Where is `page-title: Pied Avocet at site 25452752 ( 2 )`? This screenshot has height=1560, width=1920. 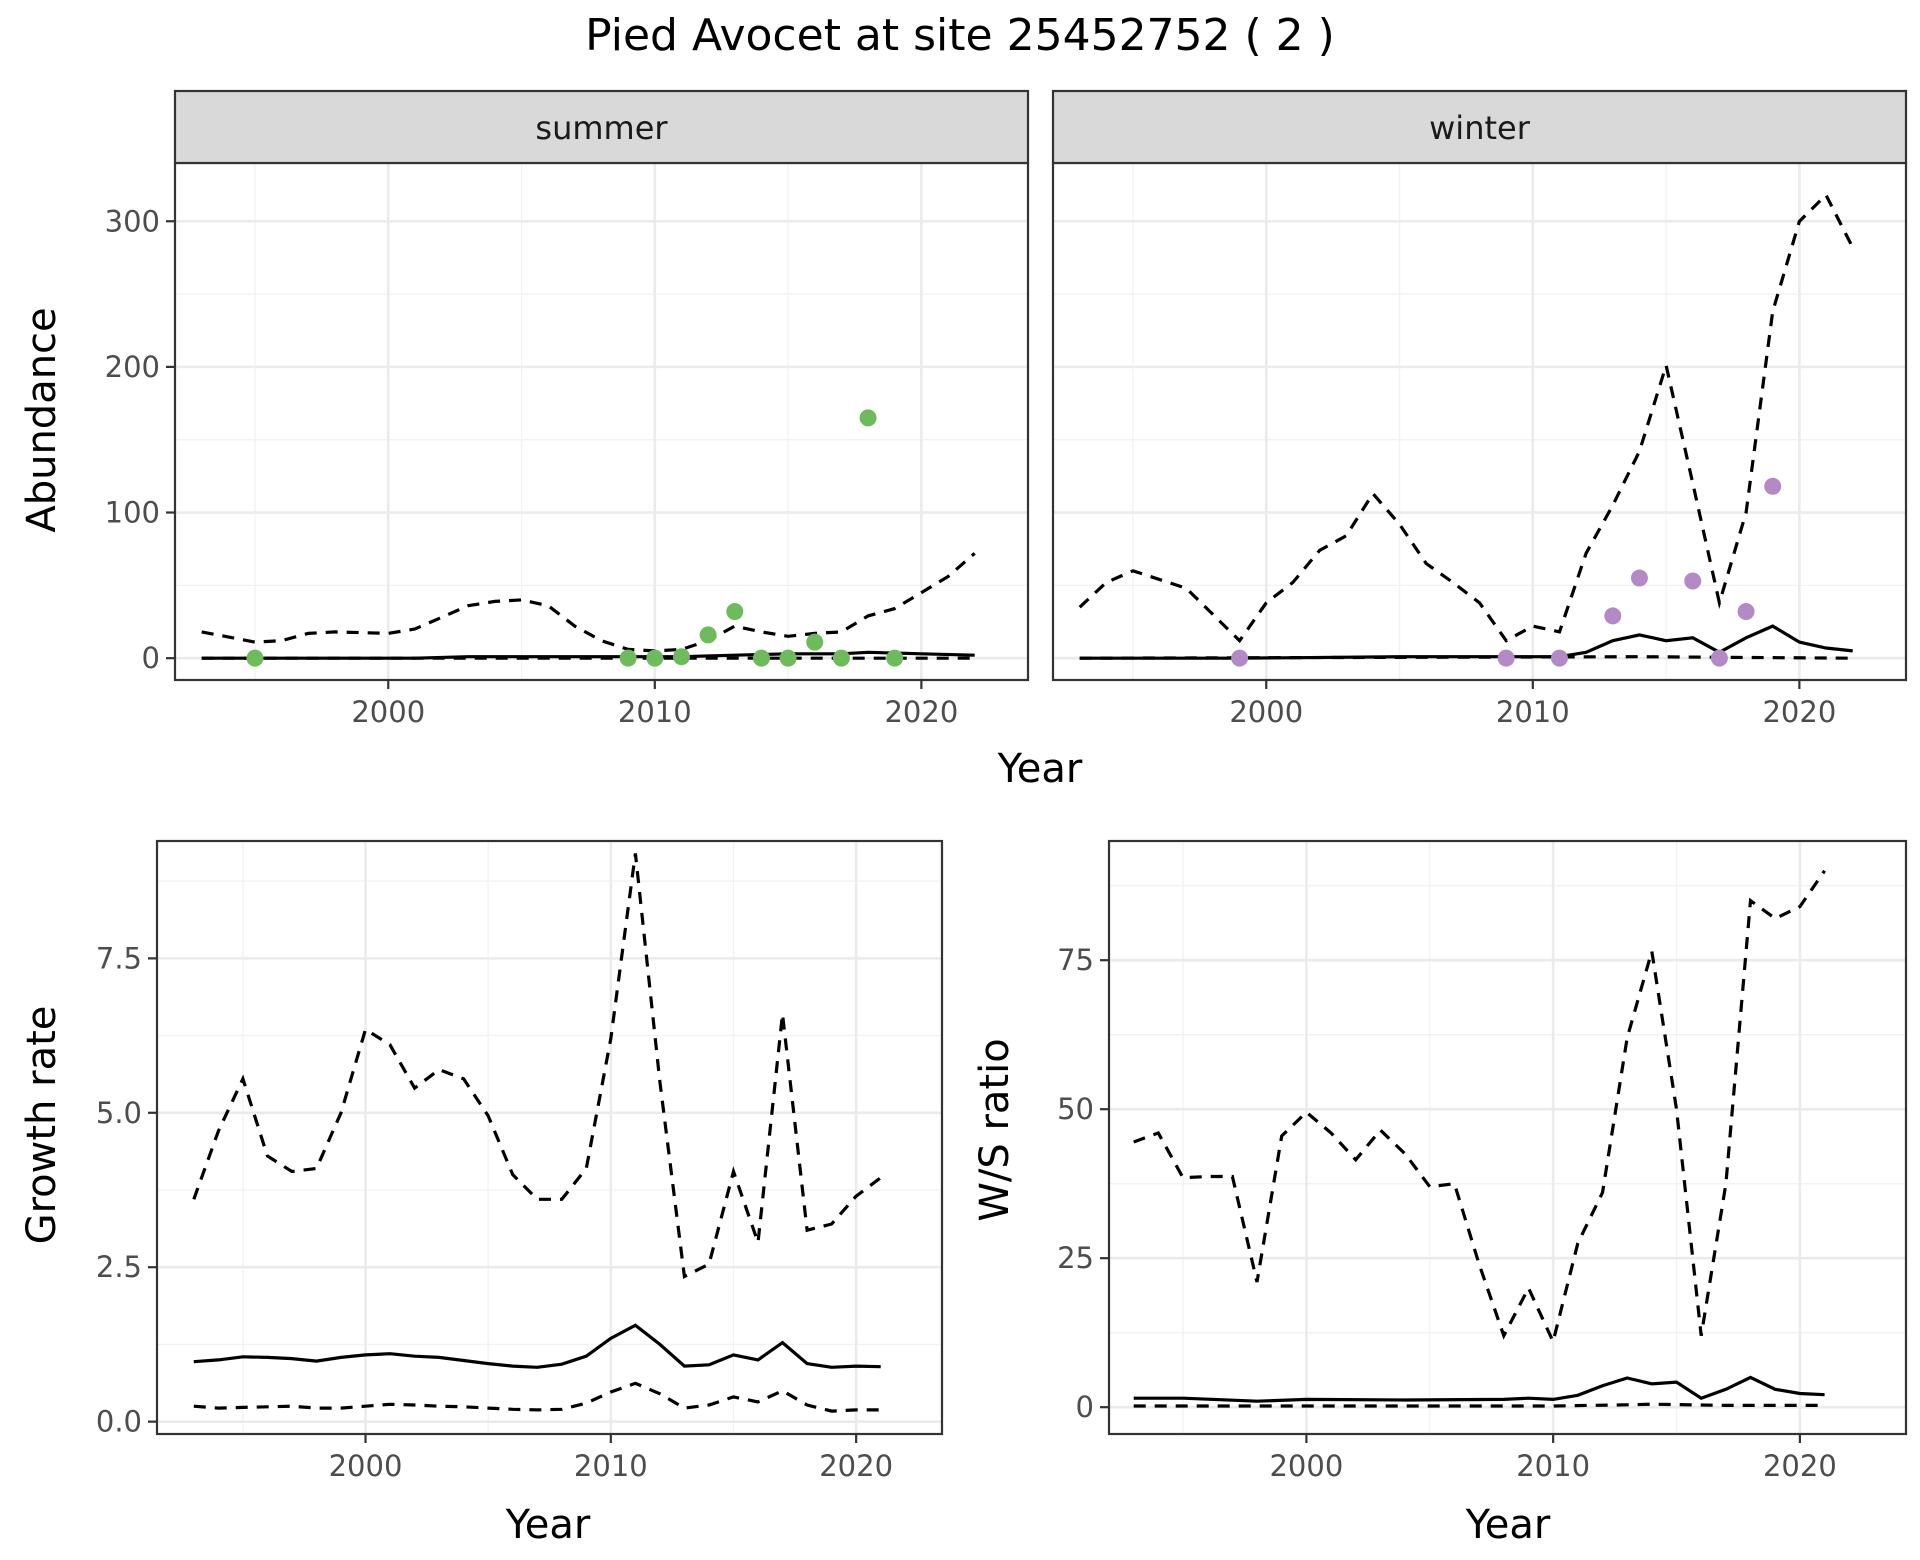 page-title: Pied Avocet at site 25452752 ( 2 ) is located at coordinates (960, 35).